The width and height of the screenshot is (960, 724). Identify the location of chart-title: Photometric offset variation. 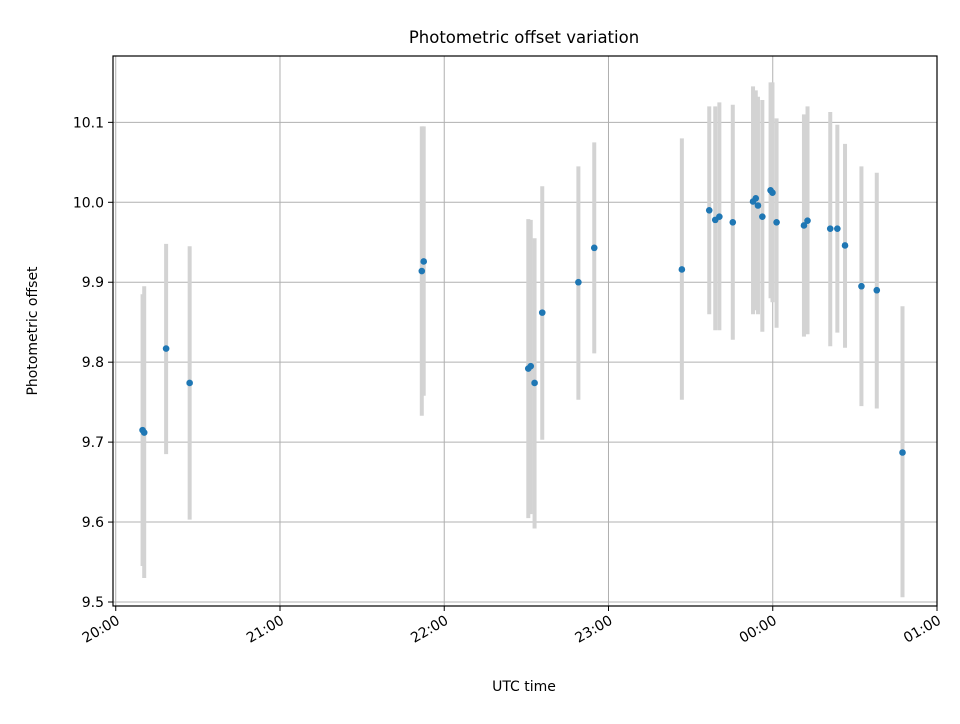
(524, 37).